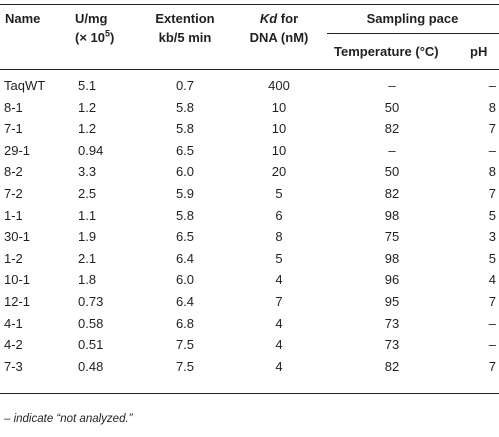 The width and height of the screenshot is (499, 437). Describe the element at coordinates (249, 280) in the screenshot. I see `table-row: 10-1 1.8 6.0 4 96 4` at that location.